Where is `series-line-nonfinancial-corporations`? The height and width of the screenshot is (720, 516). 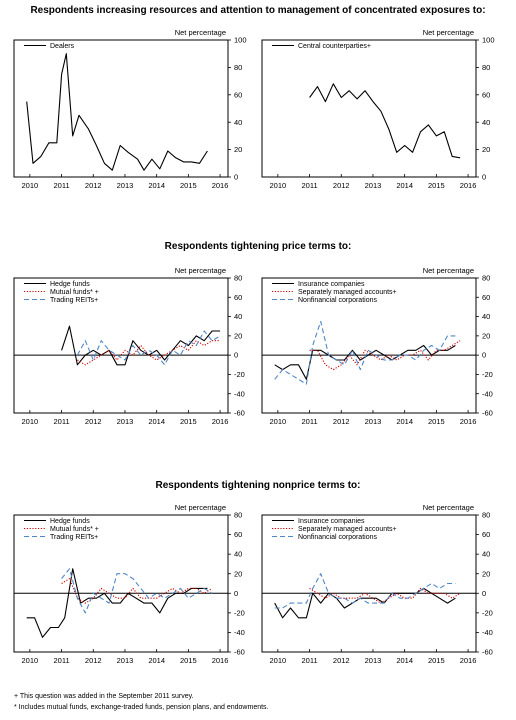 series-line-nonfinancial-corporations is located at coordinates (365, 352).